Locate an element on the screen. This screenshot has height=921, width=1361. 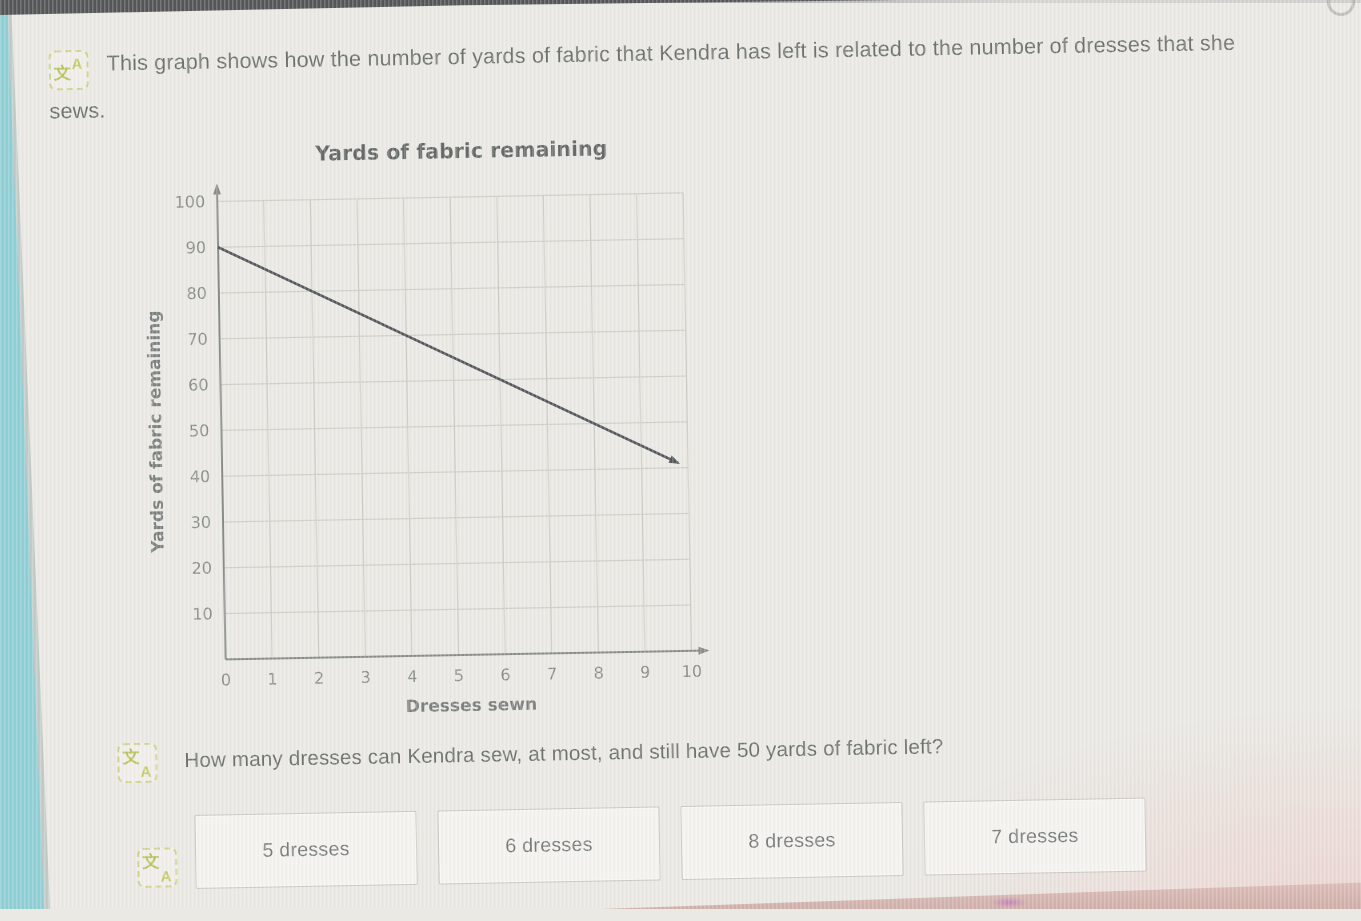
x-tick-label: 2 is located at coordinates (319, 678).